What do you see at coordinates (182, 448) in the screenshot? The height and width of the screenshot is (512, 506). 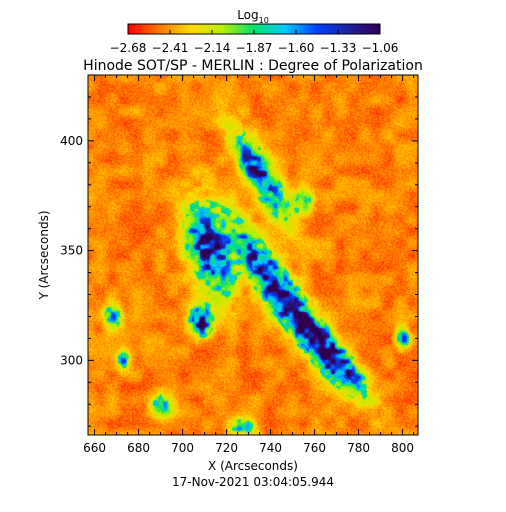 I see `x-tick-label: 700` at bounding box center [182, 448].